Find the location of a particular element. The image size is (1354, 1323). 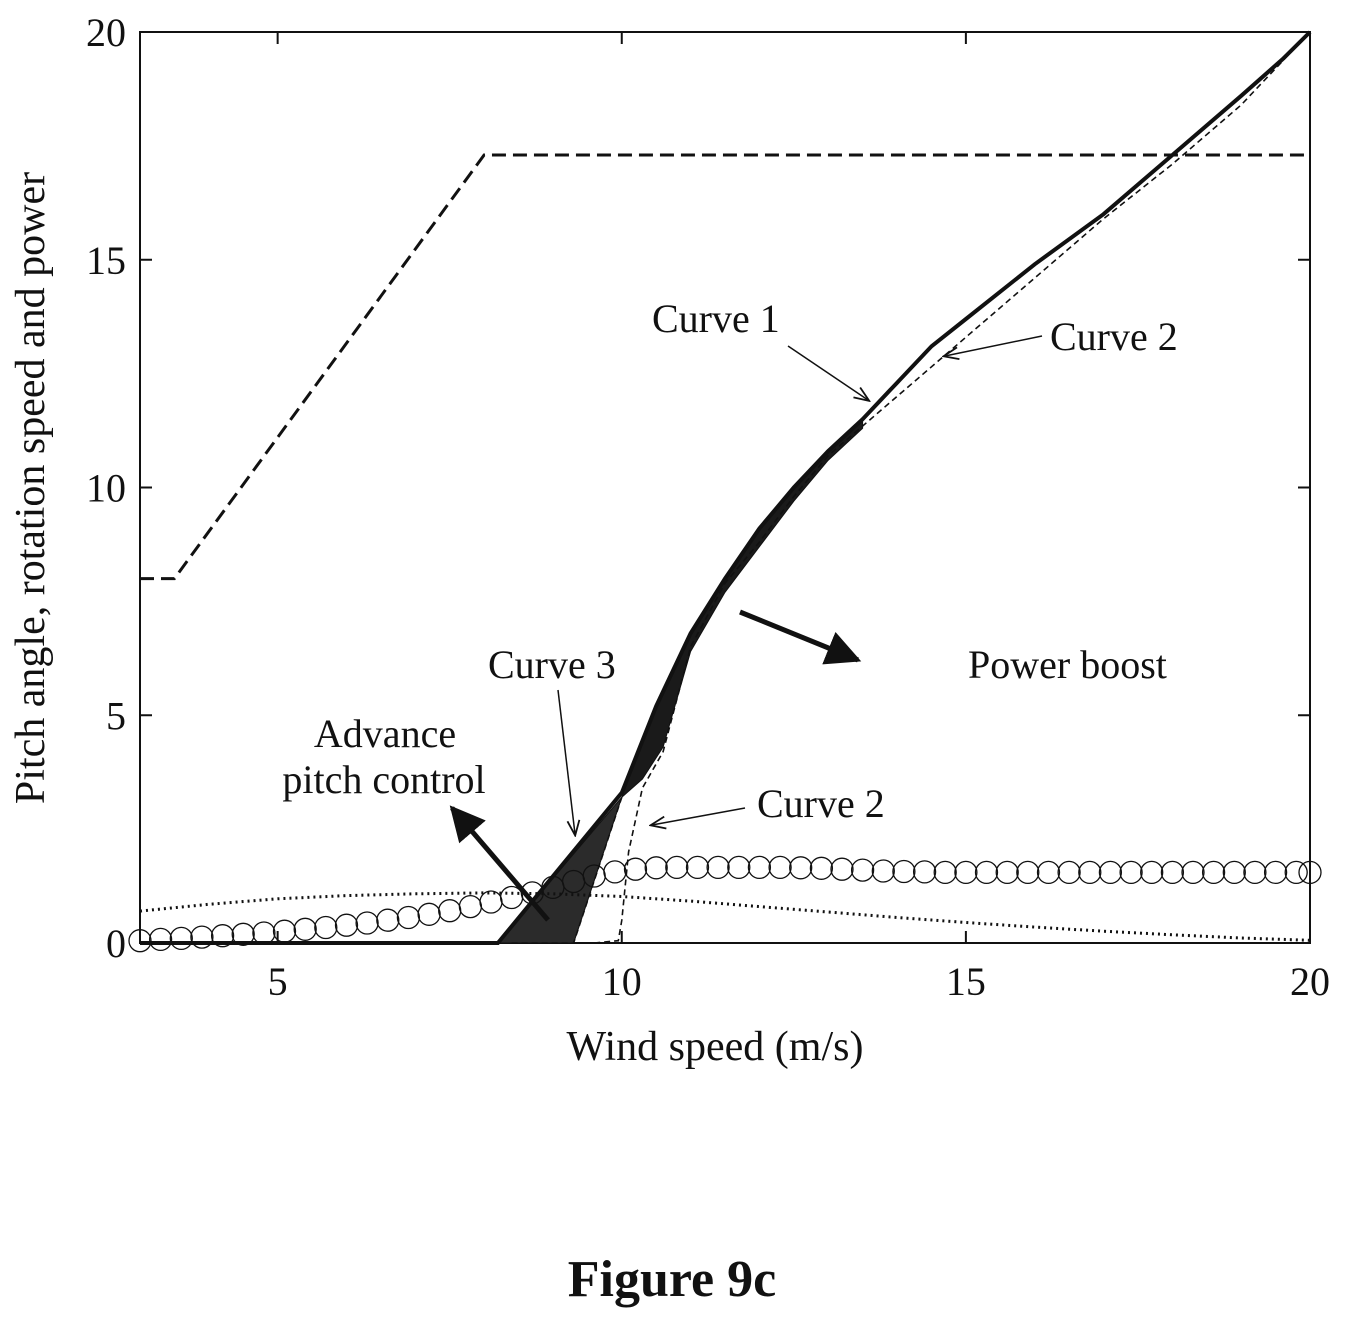

curve3-pointer is located at coordinates (566, 761).